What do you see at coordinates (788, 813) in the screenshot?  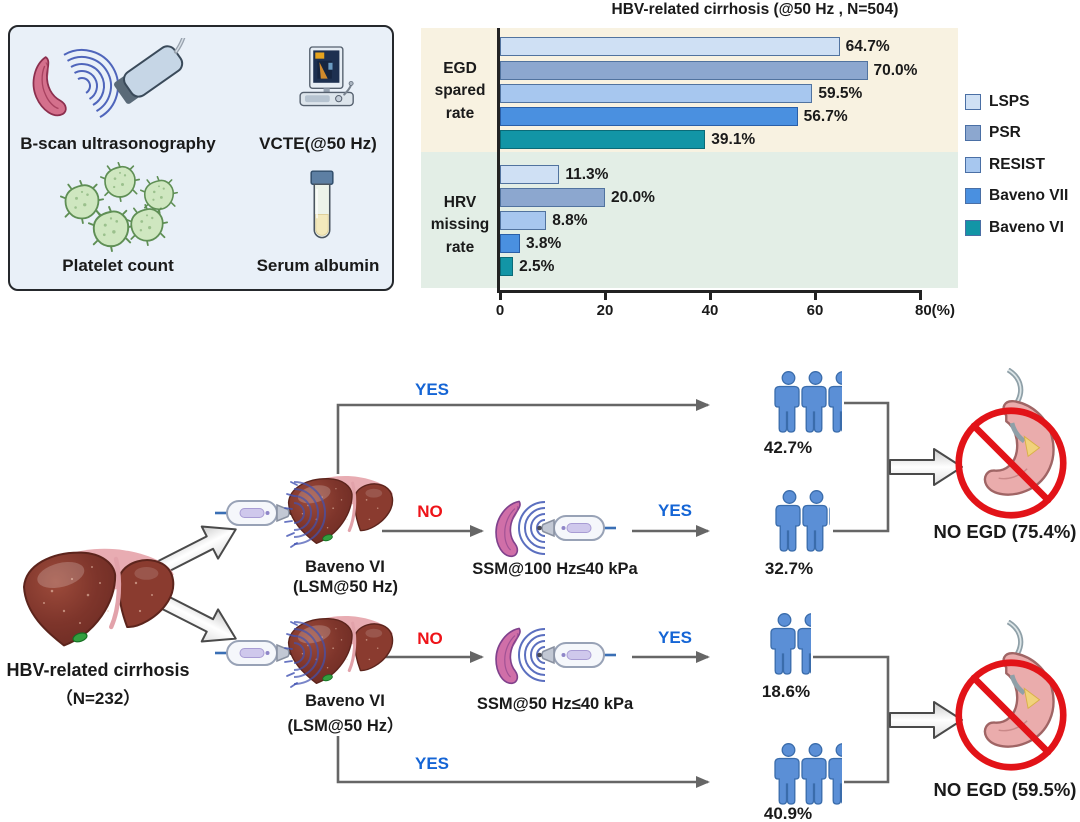 I see `pct-bottom-direct: 40.9%` at bounding box center [788, 813].